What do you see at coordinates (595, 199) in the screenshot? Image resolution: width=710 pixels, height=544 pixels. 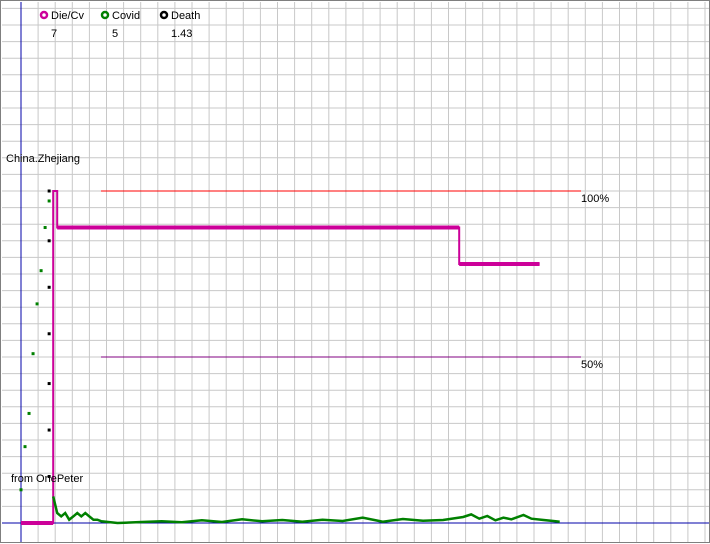 I see `reference-label-100: 100%` at bounding box center [595, 199].